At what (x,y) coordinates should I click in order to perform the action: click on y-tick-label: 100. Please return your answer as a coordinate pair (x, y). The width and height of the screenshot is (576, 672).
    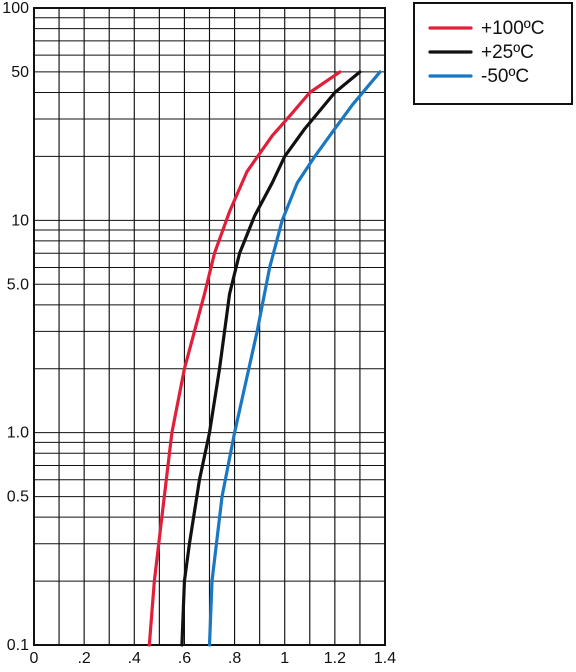
    Looking at the image, I should click on (15, 8).